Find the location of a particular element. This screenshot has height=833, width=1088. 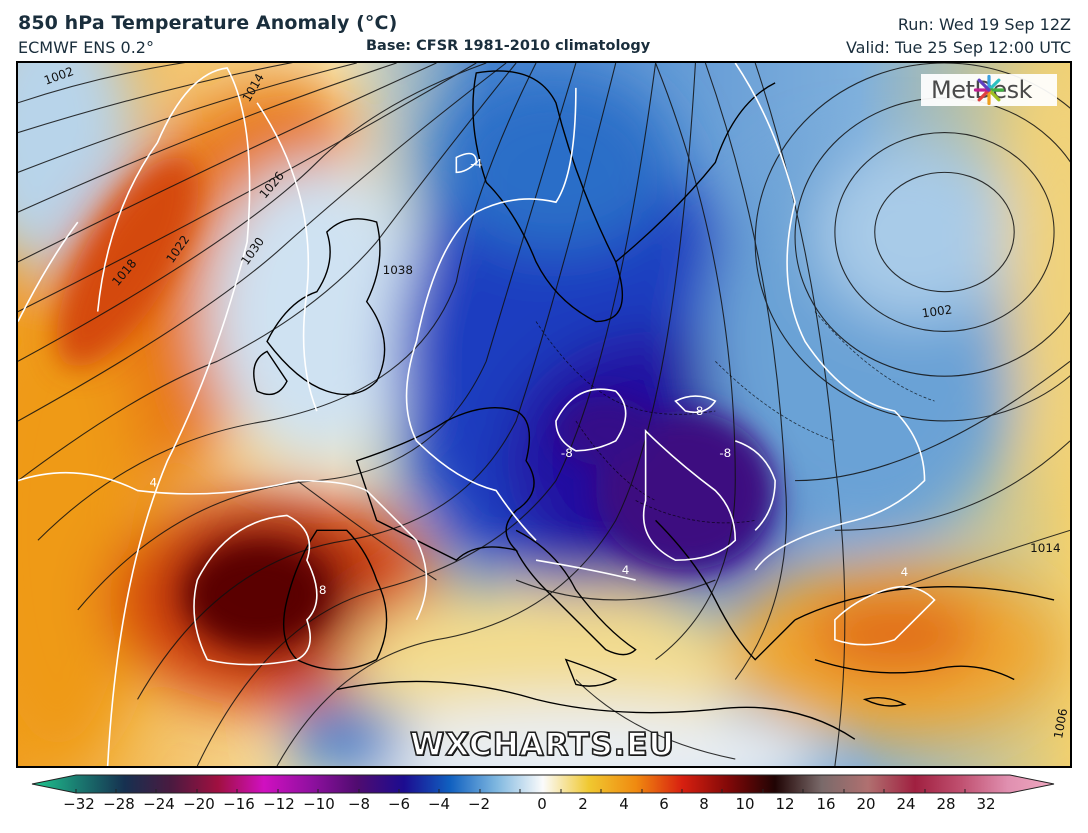

climatology-base: Base: CFSR 1981-2010 climatology is located at coordinates (508, 46).